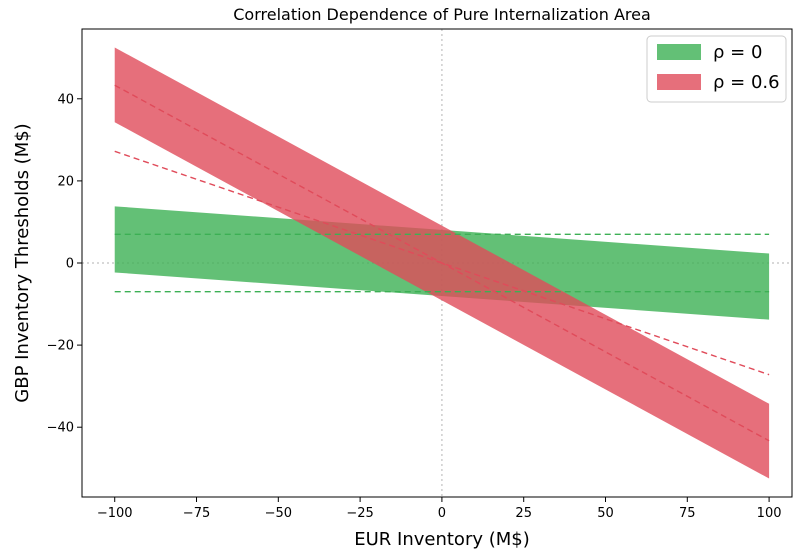 Image resolution: width=793 pixels, height=553 pixels. I want to click on y-tick-label: −20, so click(60, 346).